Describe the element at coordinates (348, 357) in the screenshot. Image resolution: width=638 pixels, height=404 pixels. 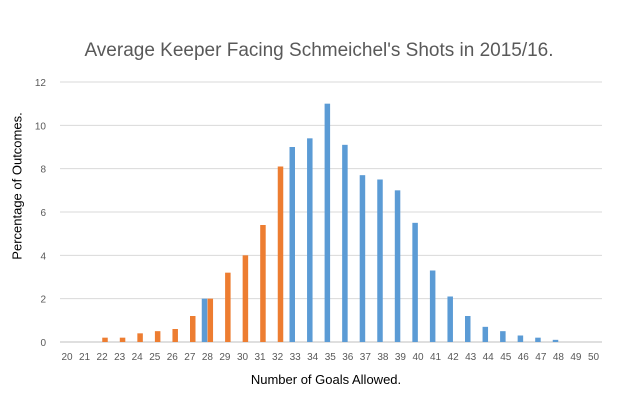
I see `x-tick-label: 36` at that location.